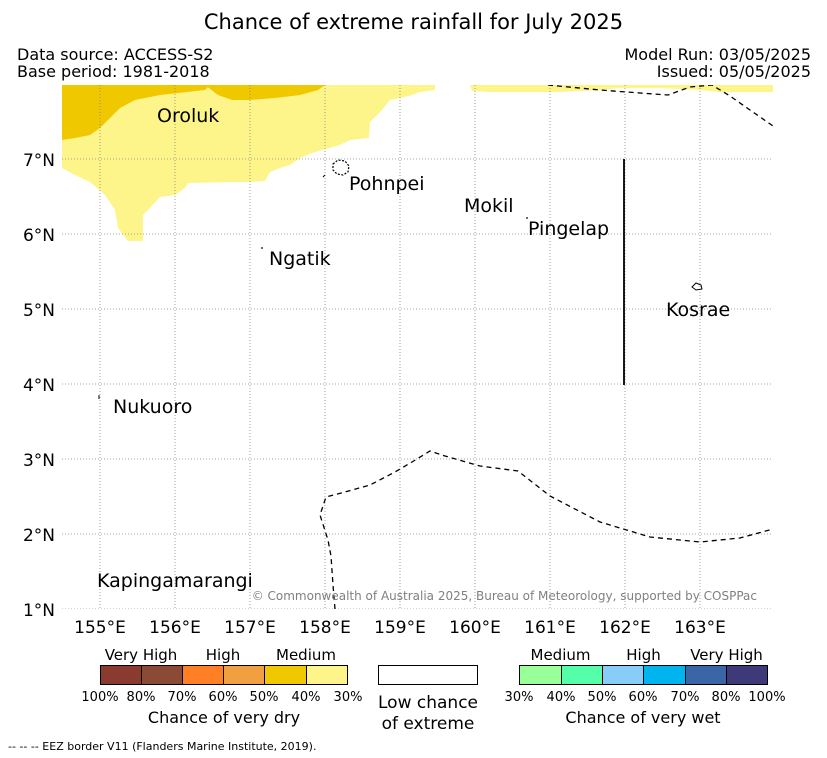 The height and width of the screenshot is (758, 827). What do you see at coordinates (250, 628) in the screenshot?
I see `lon-label: 157°E` at bounding box center [250, 628].